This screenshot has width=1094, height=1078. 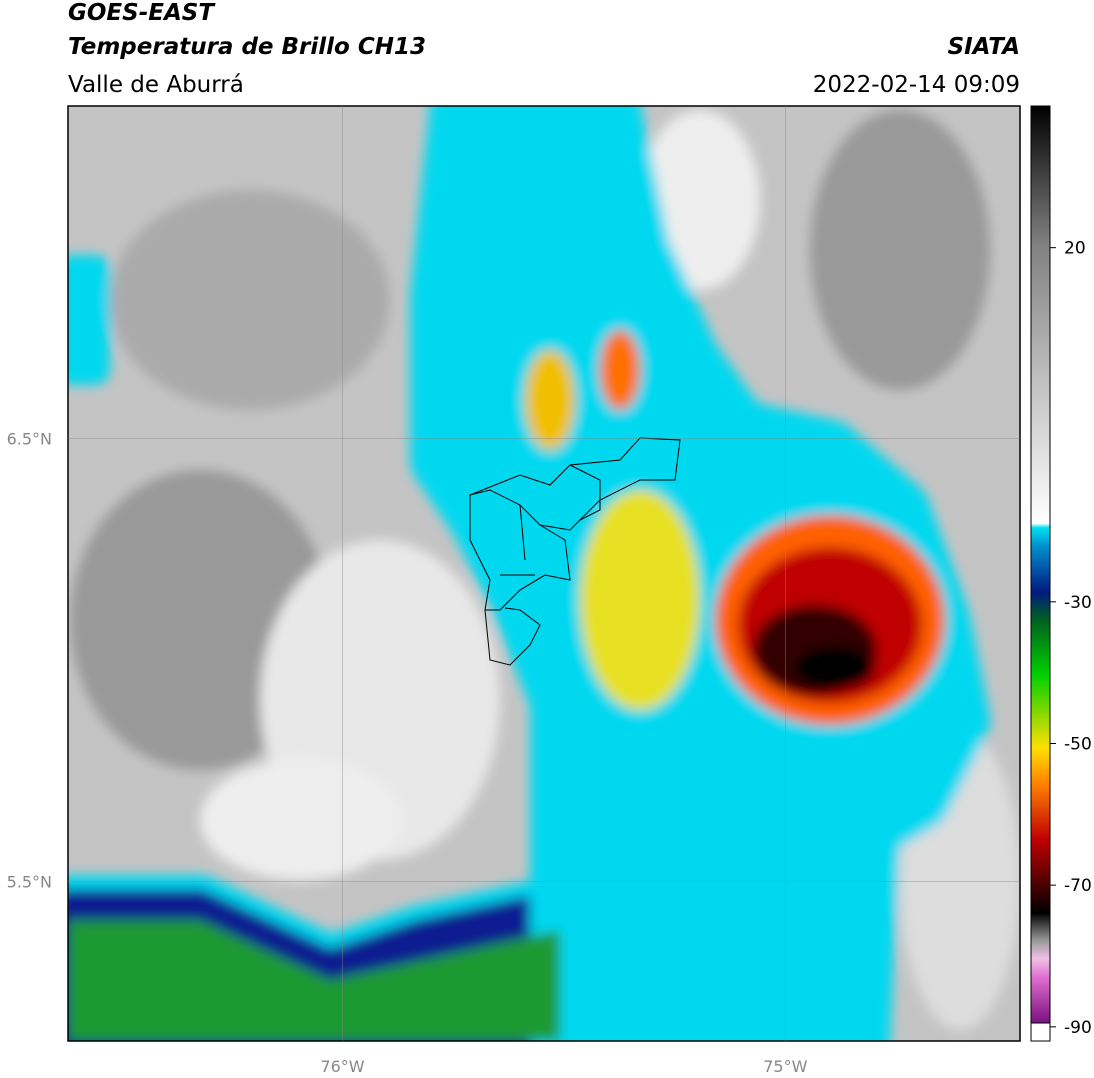 What do you see at coordinates (29, 438) in the screenshot?
I see `y-tick-label: 6.5°N` at bounding box center [29, 438].